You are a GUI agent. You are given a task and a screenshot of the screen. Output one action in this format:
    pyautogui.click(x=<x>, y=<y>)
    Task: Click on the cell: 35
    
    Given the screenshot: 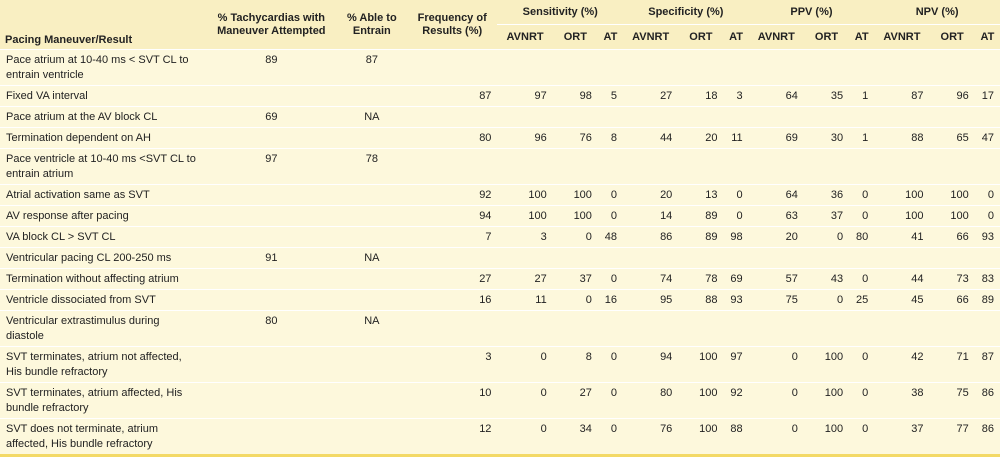 What is the action you would take?
    pyautogui.click(x=826, y=96)
    